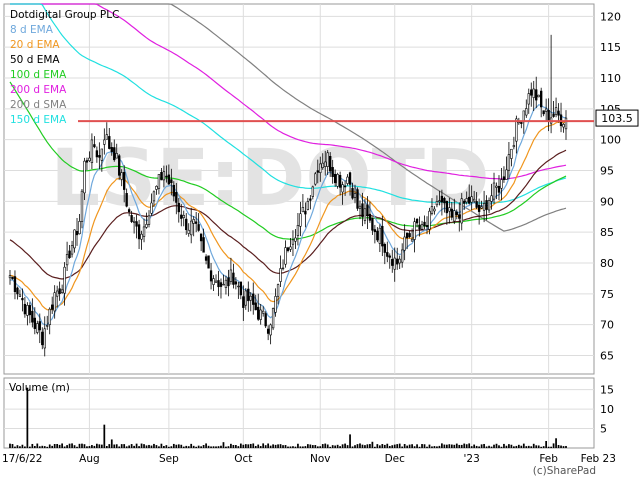 This screenshot has width=640, height=480. Describe the element at coordinates (607, 409) in the screenshot. I see `volume-tick-label: 10` at that location.